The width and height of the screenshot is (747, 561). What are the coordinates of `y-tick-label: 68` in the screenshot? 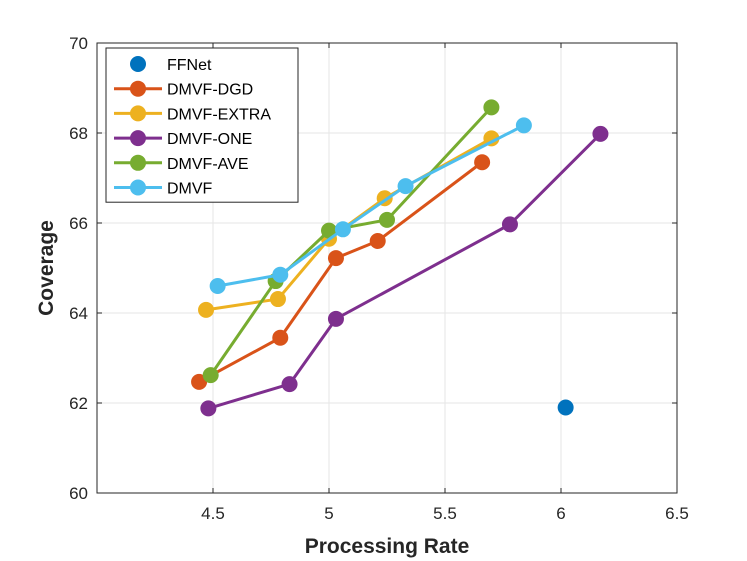 It's located at (78, 133).